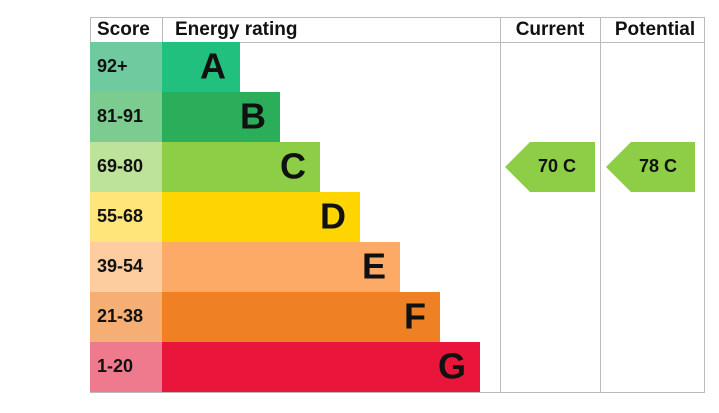 Image resolution: width=719 pixels, height=413 pixels. I want to click on rating-letter: C, so click(293, 166).